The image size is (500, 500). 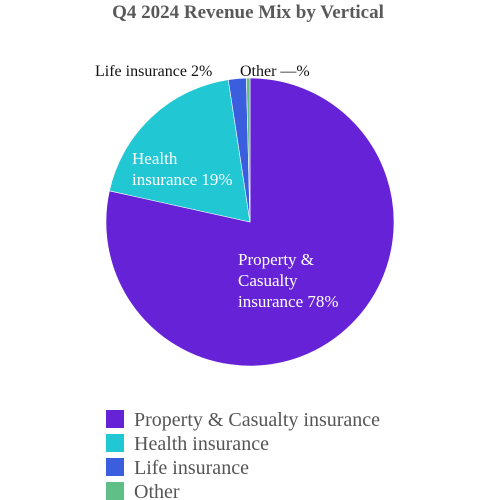 I want to click on legend-item-life-insurance: Life insurance, so click(x=177, y=468).